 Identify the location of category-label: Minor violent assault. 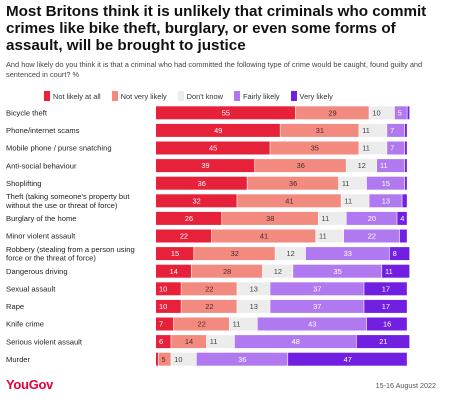
(41, 236).